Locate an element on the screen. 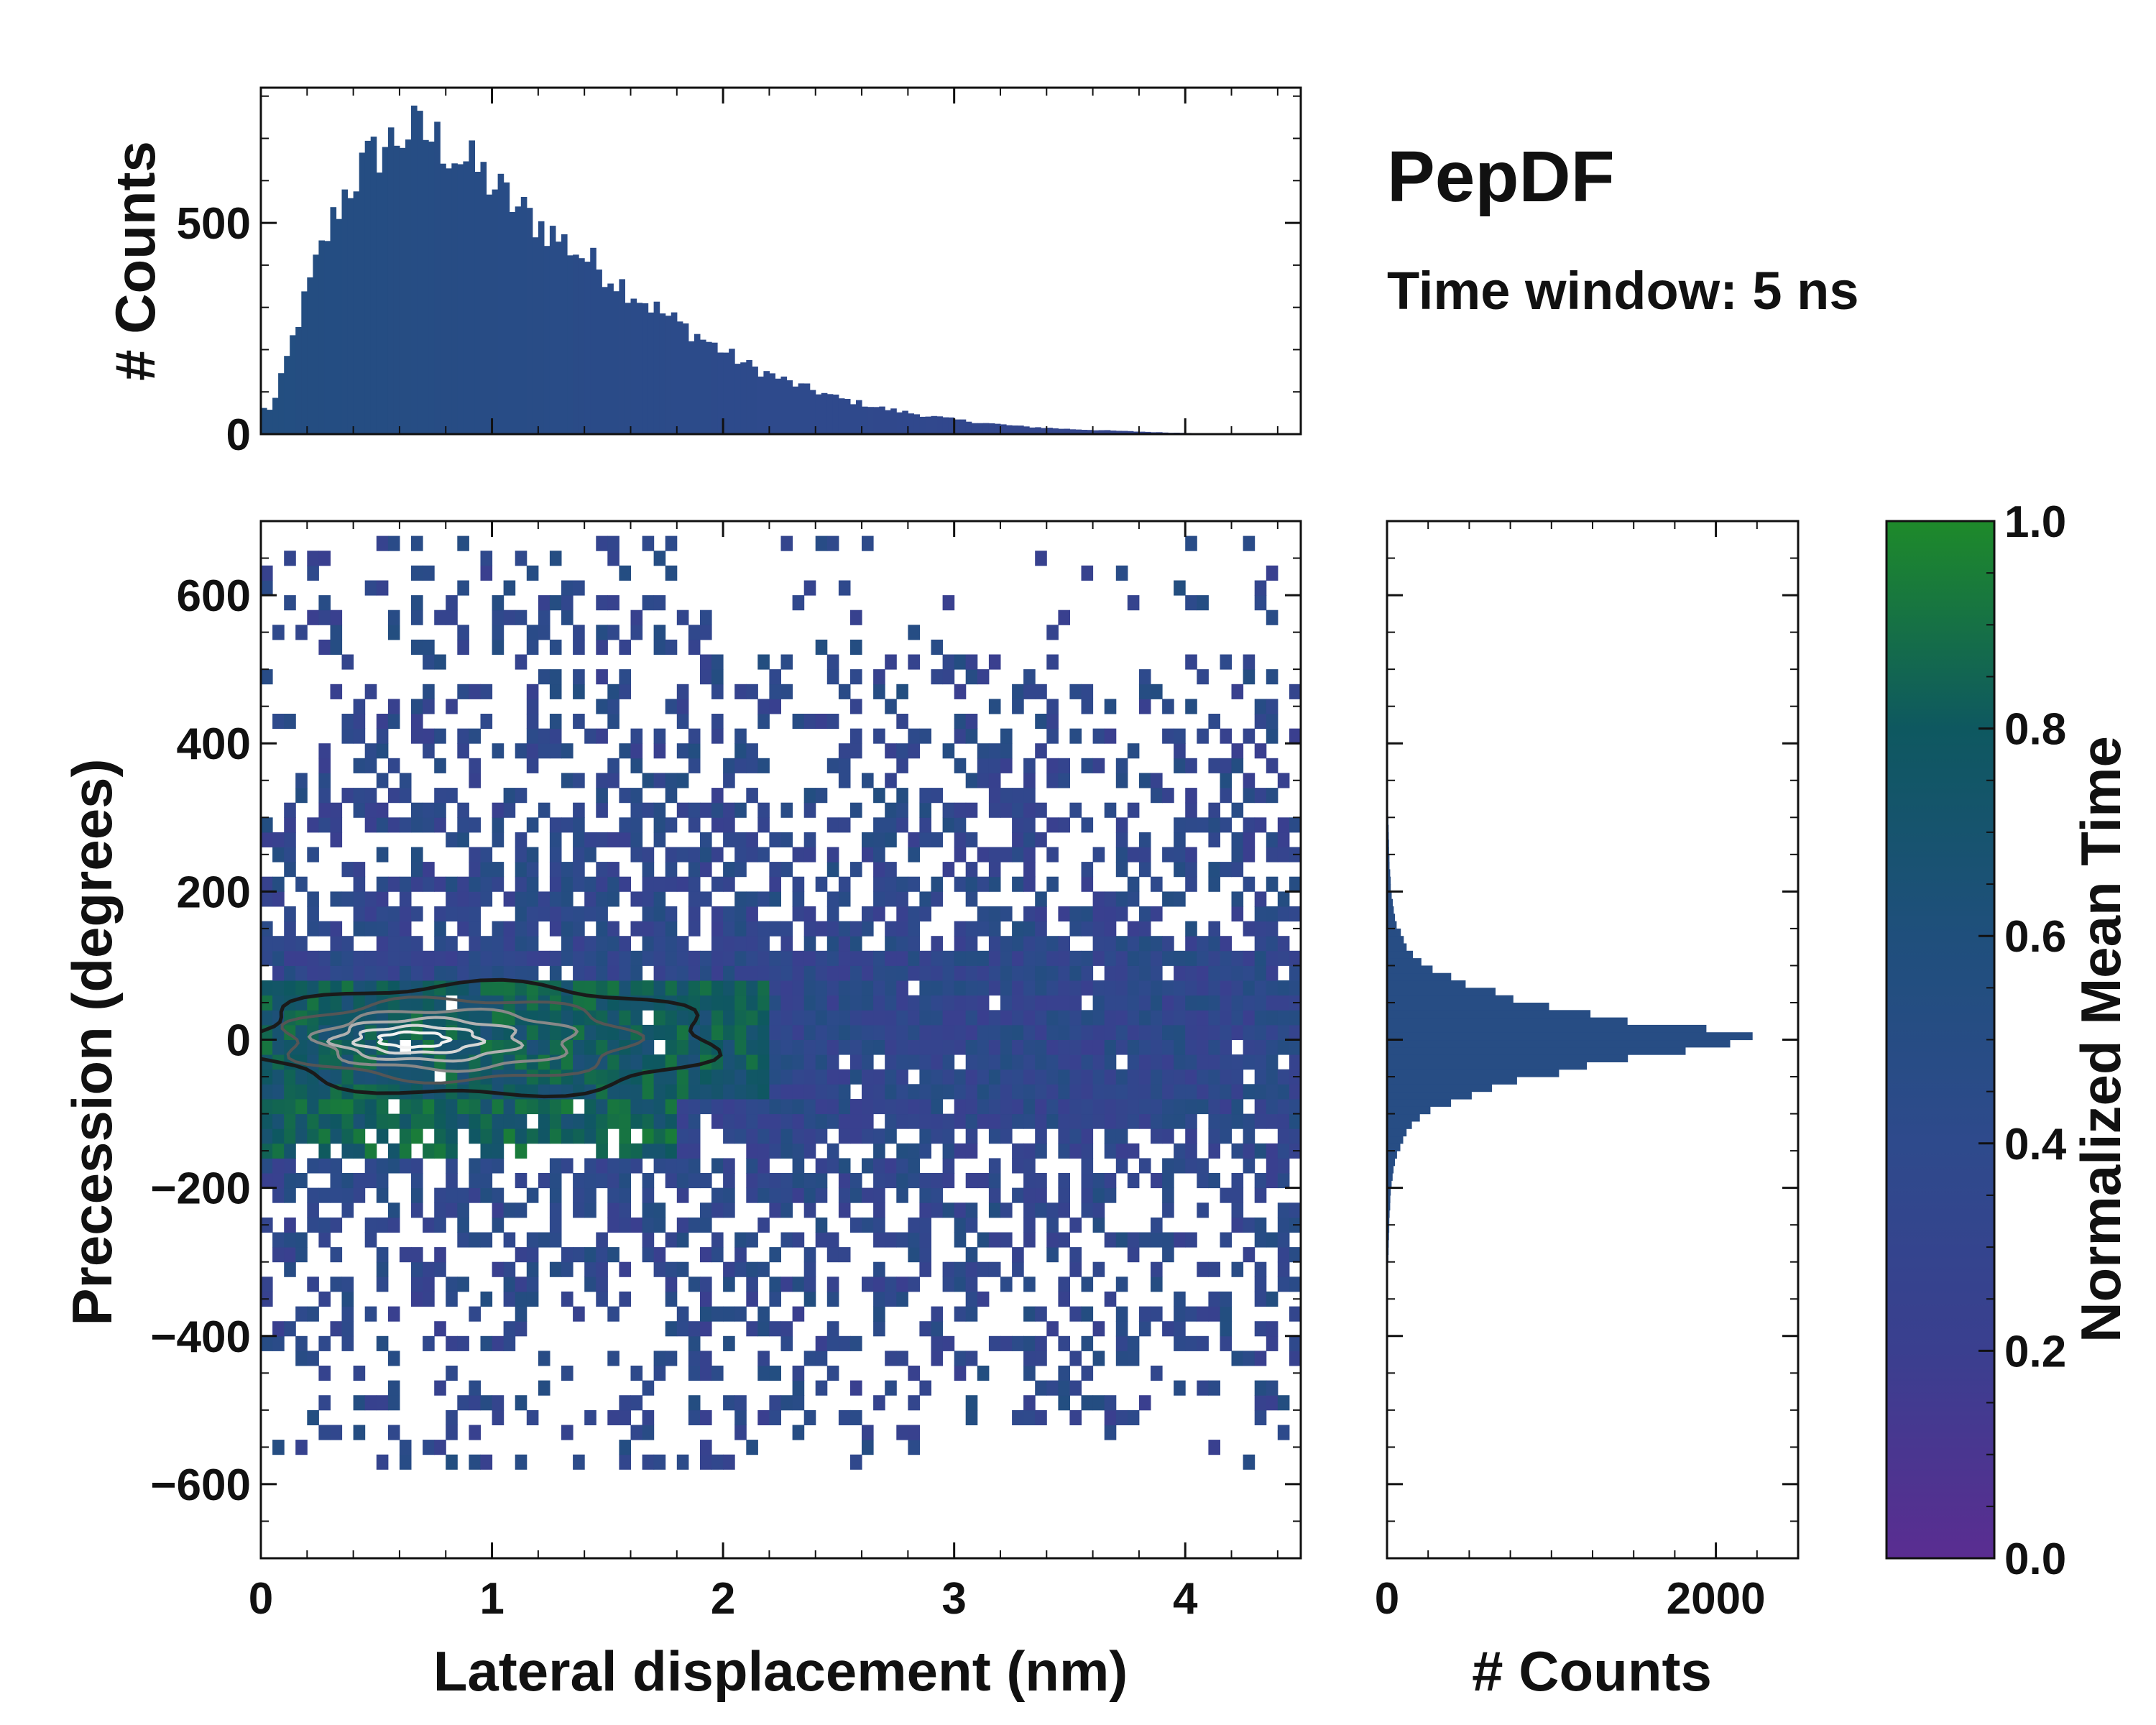 The height and width of the screenshot is (1725, 2156). right-histogram-bar is located at coordinates (1390, 902).